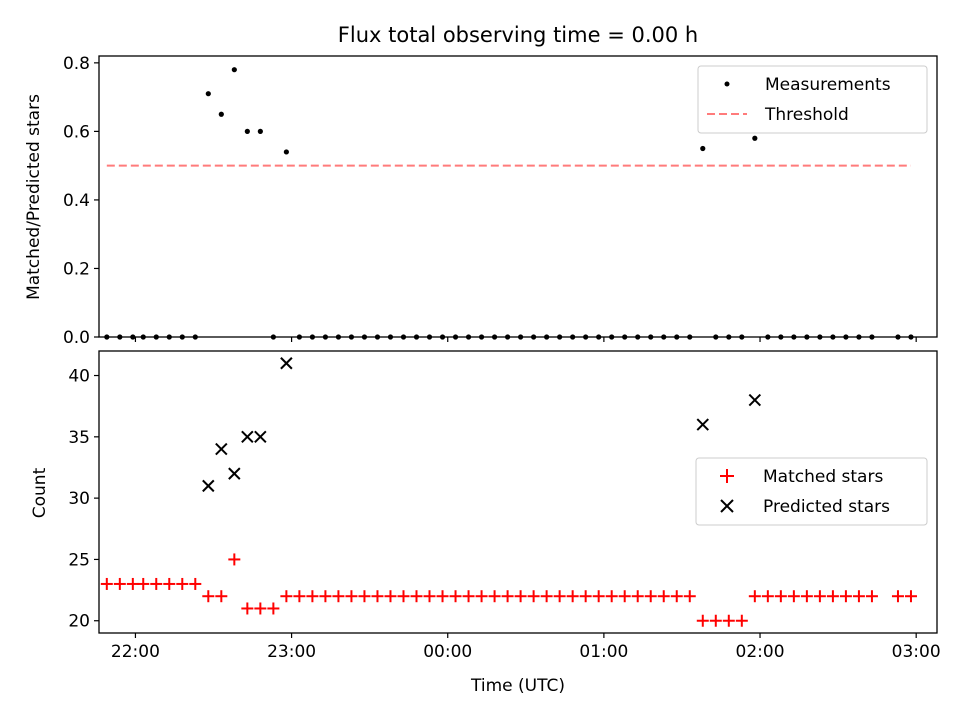 This screenshot has width=960, height=720. I want to click on bottom-legend: Matched stars Predicted stars, so click(811, 491).